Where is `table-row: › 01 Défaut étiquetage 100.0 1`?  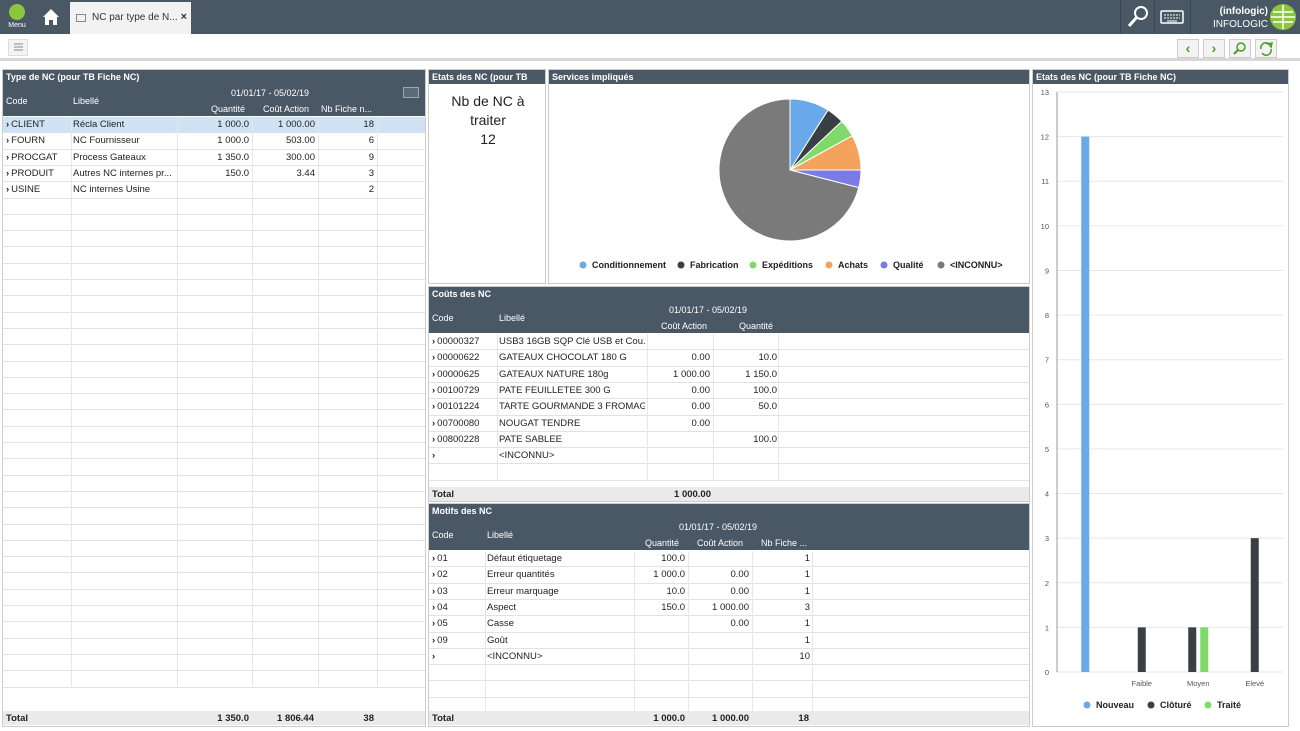 table-row: › 01 Défaut étiquetage 100.0 1 is located at coordinates (729, 559).